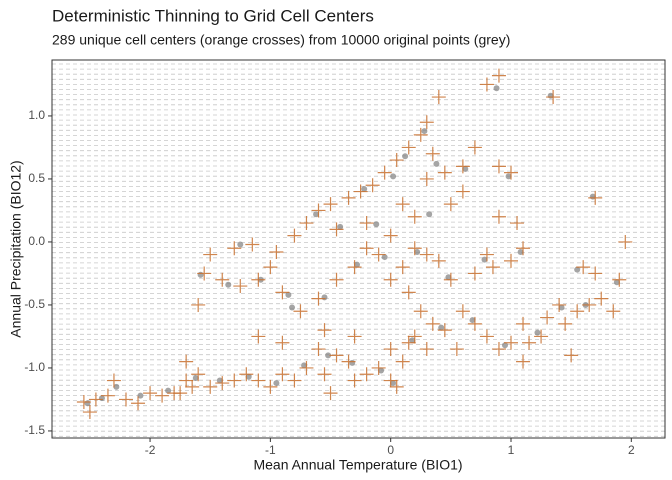  Describe the element at coordinates (631, 450) in the screenshot. I see `x-tick-label: 2` at that location.